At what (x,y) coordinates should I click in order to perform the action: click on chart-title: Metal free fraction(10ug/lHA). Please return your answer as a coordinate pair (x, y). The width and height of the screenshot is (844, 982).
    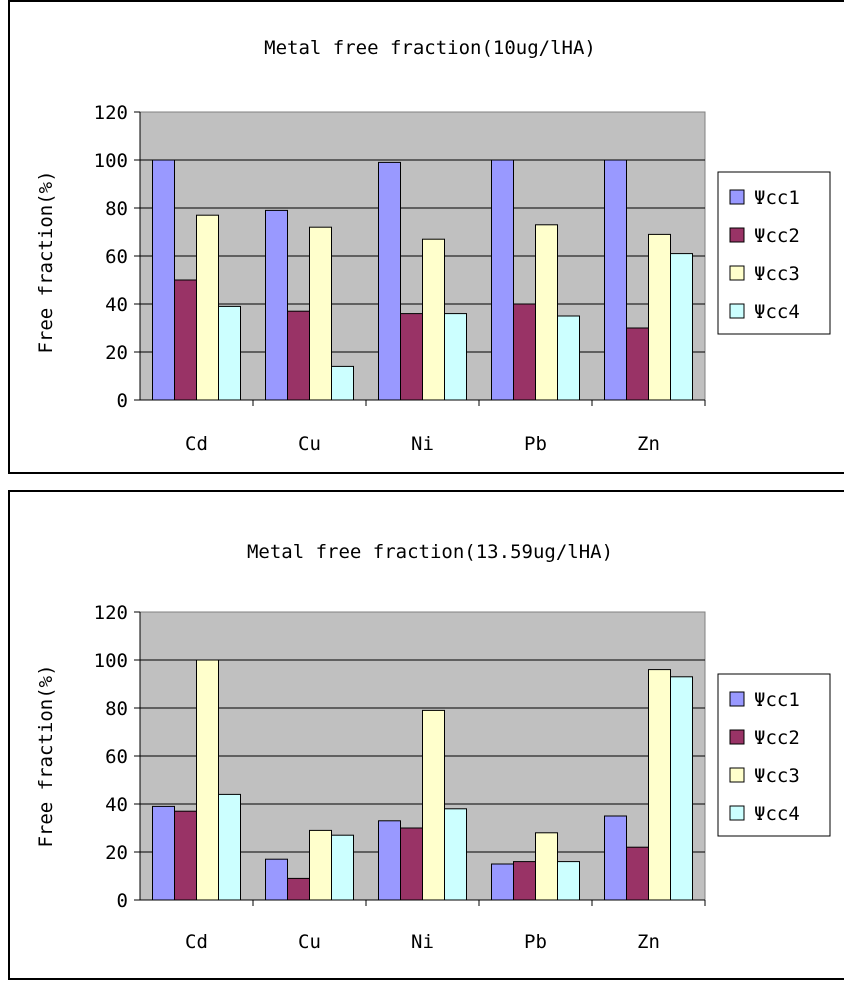
    Looking at the image, I should click on (430, 48).